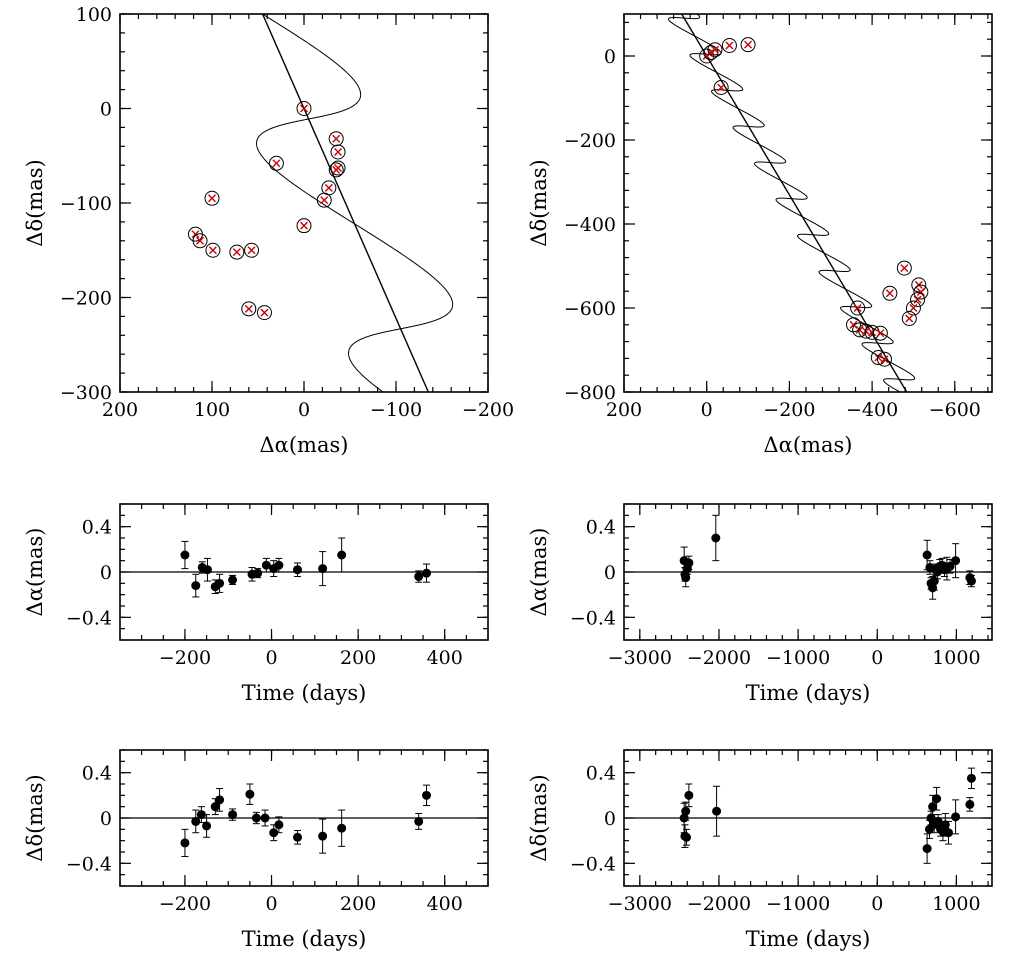 The image size is (1024, 966). Describe the element at coordinates (396, 410) in the screenshot. I see `x-tick-label: −100` at that location.